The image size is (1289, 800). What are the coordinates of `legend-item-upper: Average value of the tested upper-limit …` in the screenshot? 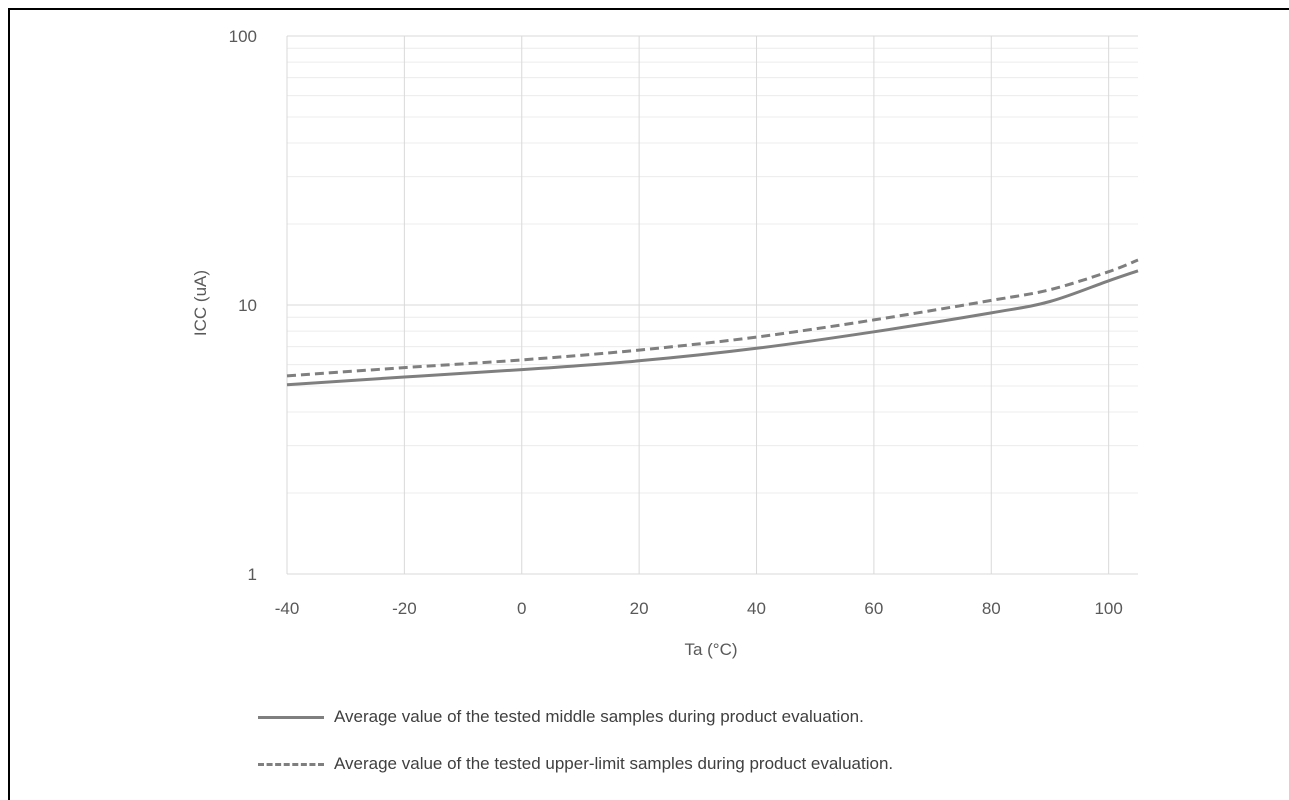 It's located at (575, 764).